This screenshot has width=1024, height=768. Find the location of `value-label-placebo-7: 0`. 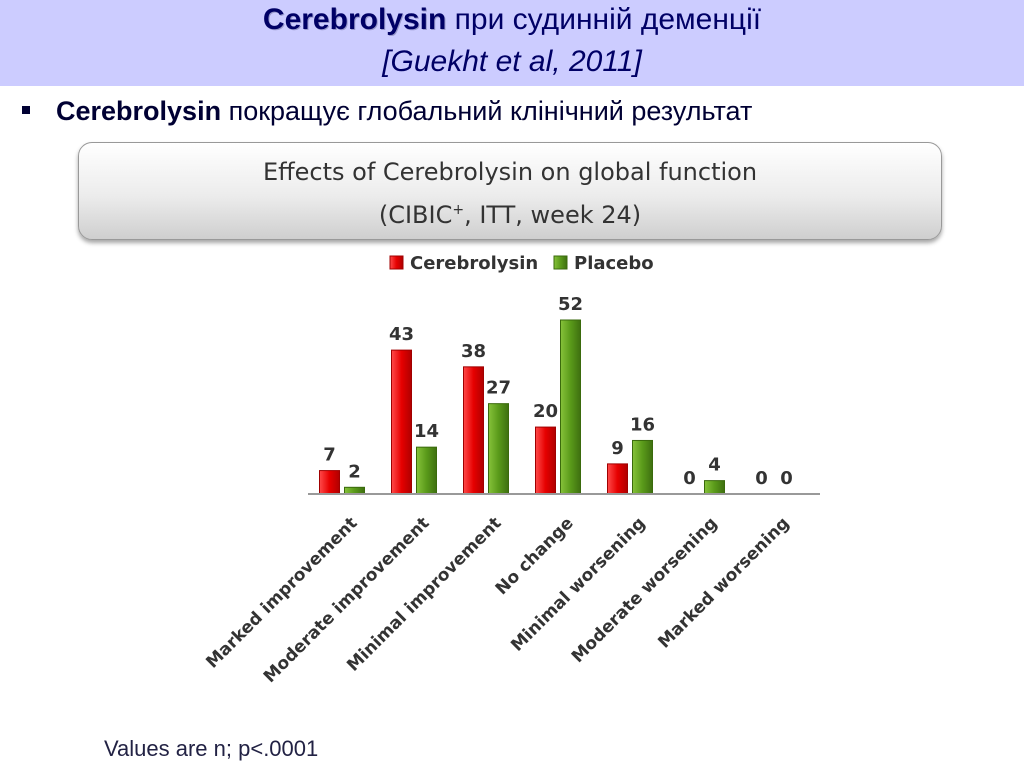

value-label-placebo-7: 0 is located at coordinates (786, 478).